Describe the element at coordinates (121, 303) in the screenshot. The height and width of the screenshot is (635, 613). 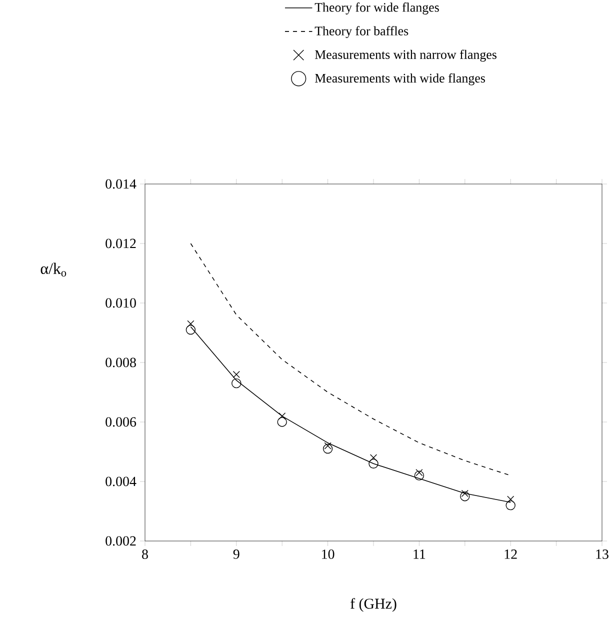
I see `y-tick-label: 0.010` at that location.